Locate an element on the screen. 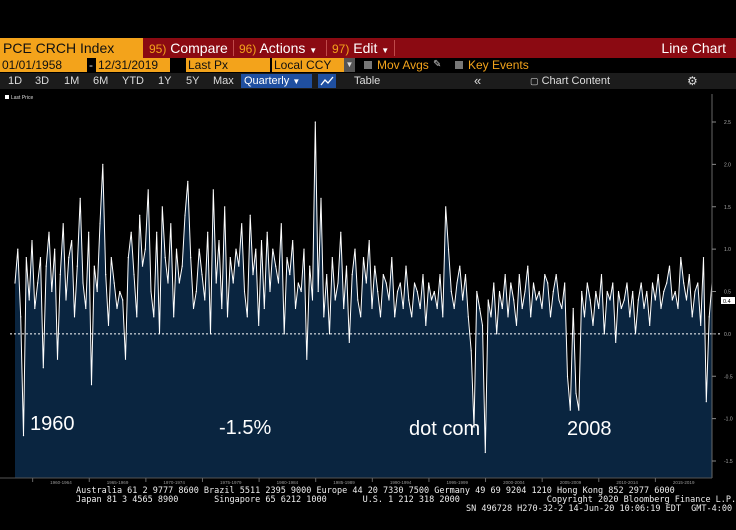 The image size is (736, 530). table-view-button: Table is located at coordinates (367, 81).